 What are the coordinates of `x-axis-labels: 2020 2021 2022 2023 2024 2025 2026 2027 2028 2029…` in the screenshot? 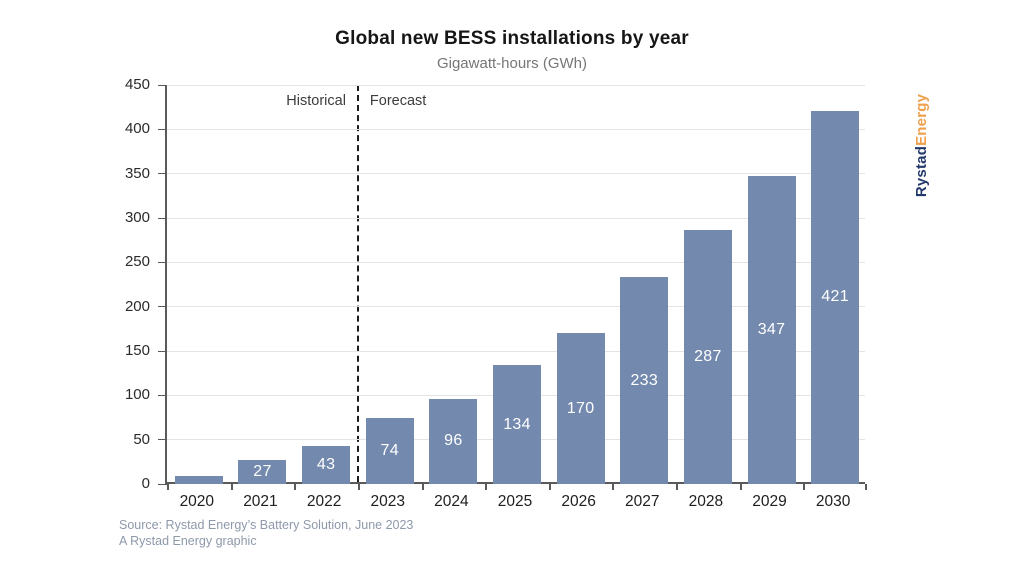 It's located at (515, 503).